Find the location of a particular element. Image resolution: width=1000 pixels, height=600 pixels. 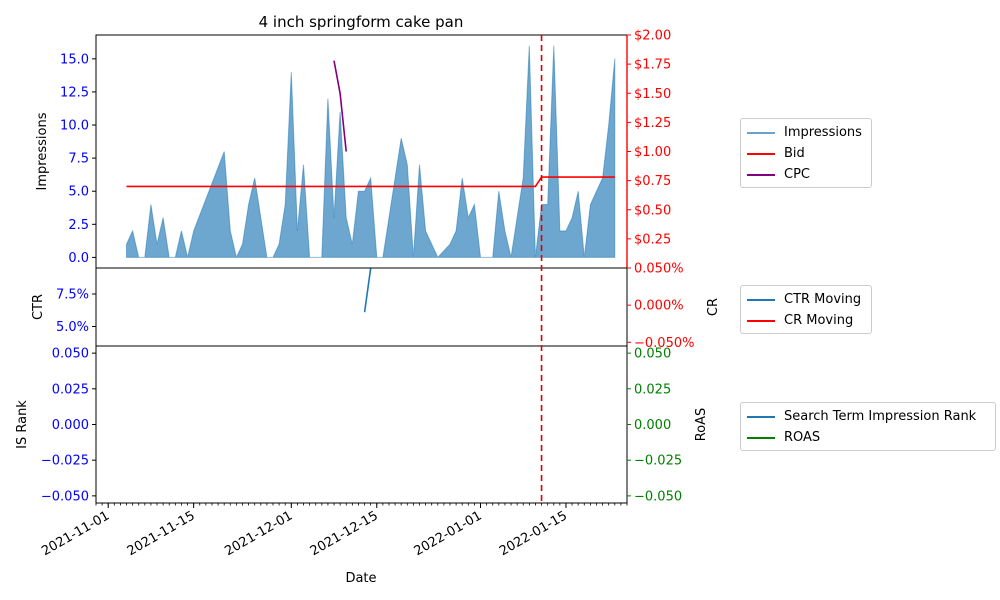

legend-item-roas: ROAS is located at coordinates (868, 437).